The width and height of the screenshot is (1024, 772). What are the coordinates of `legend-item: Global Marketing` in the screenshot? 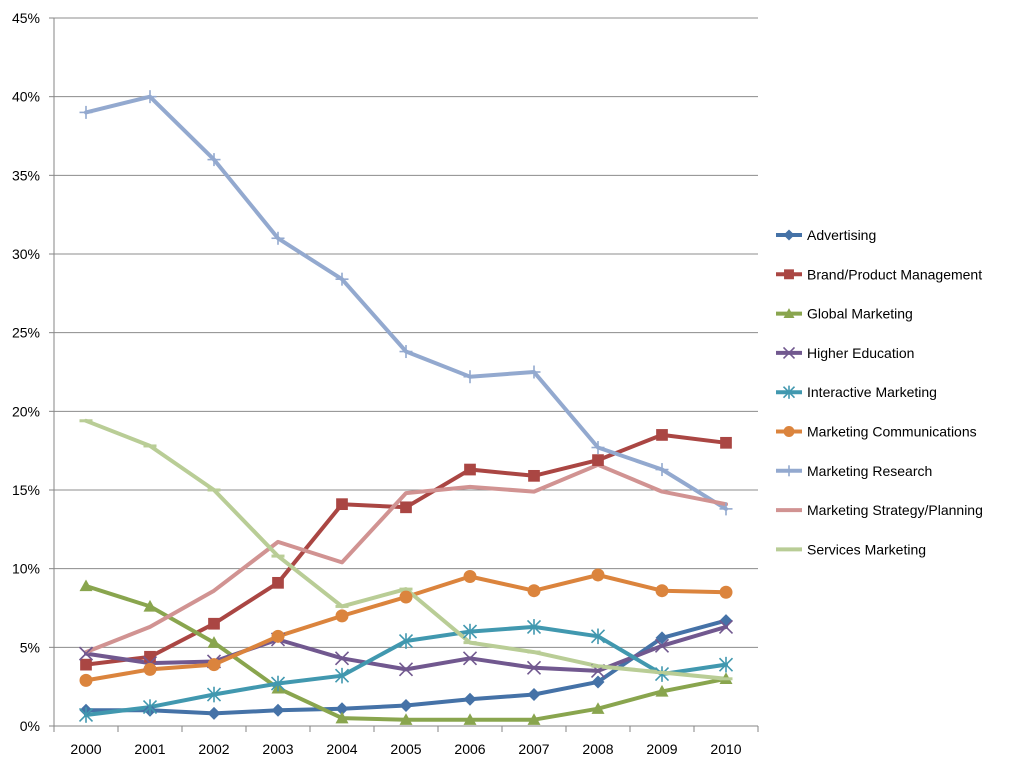 It's located at (844, 314).